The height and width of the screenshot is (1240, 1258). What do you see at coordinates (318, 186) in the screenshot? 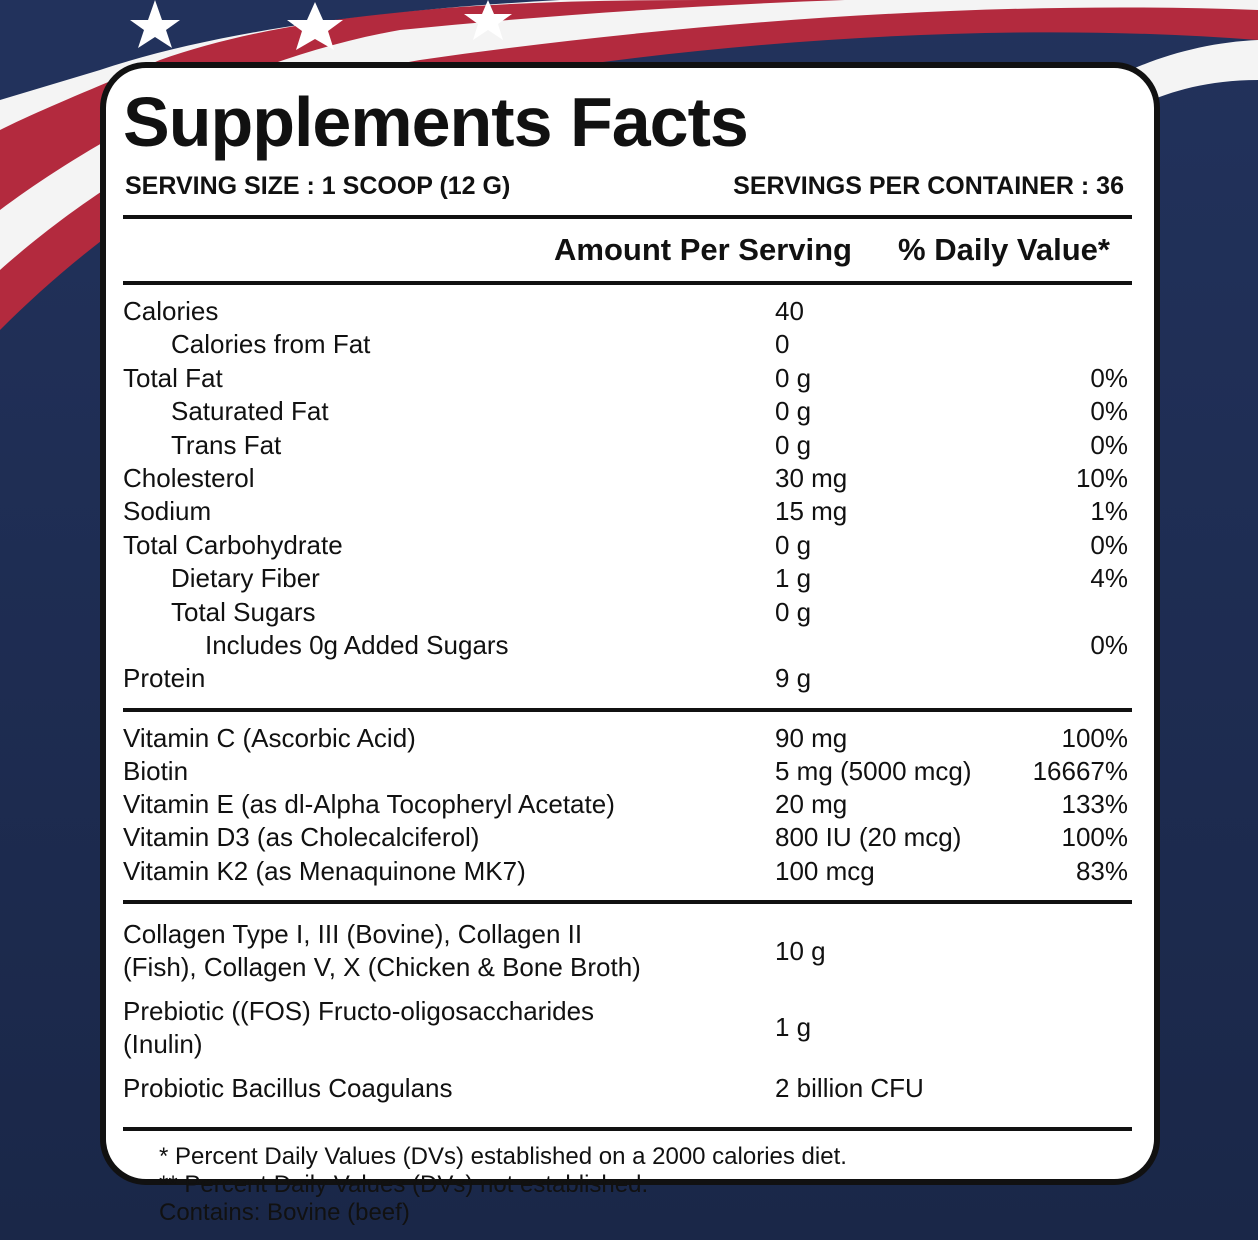
I see `serving-size: SERVING SIZE : 1 SCOOP (12 G)` at bounding box center [318, 186].